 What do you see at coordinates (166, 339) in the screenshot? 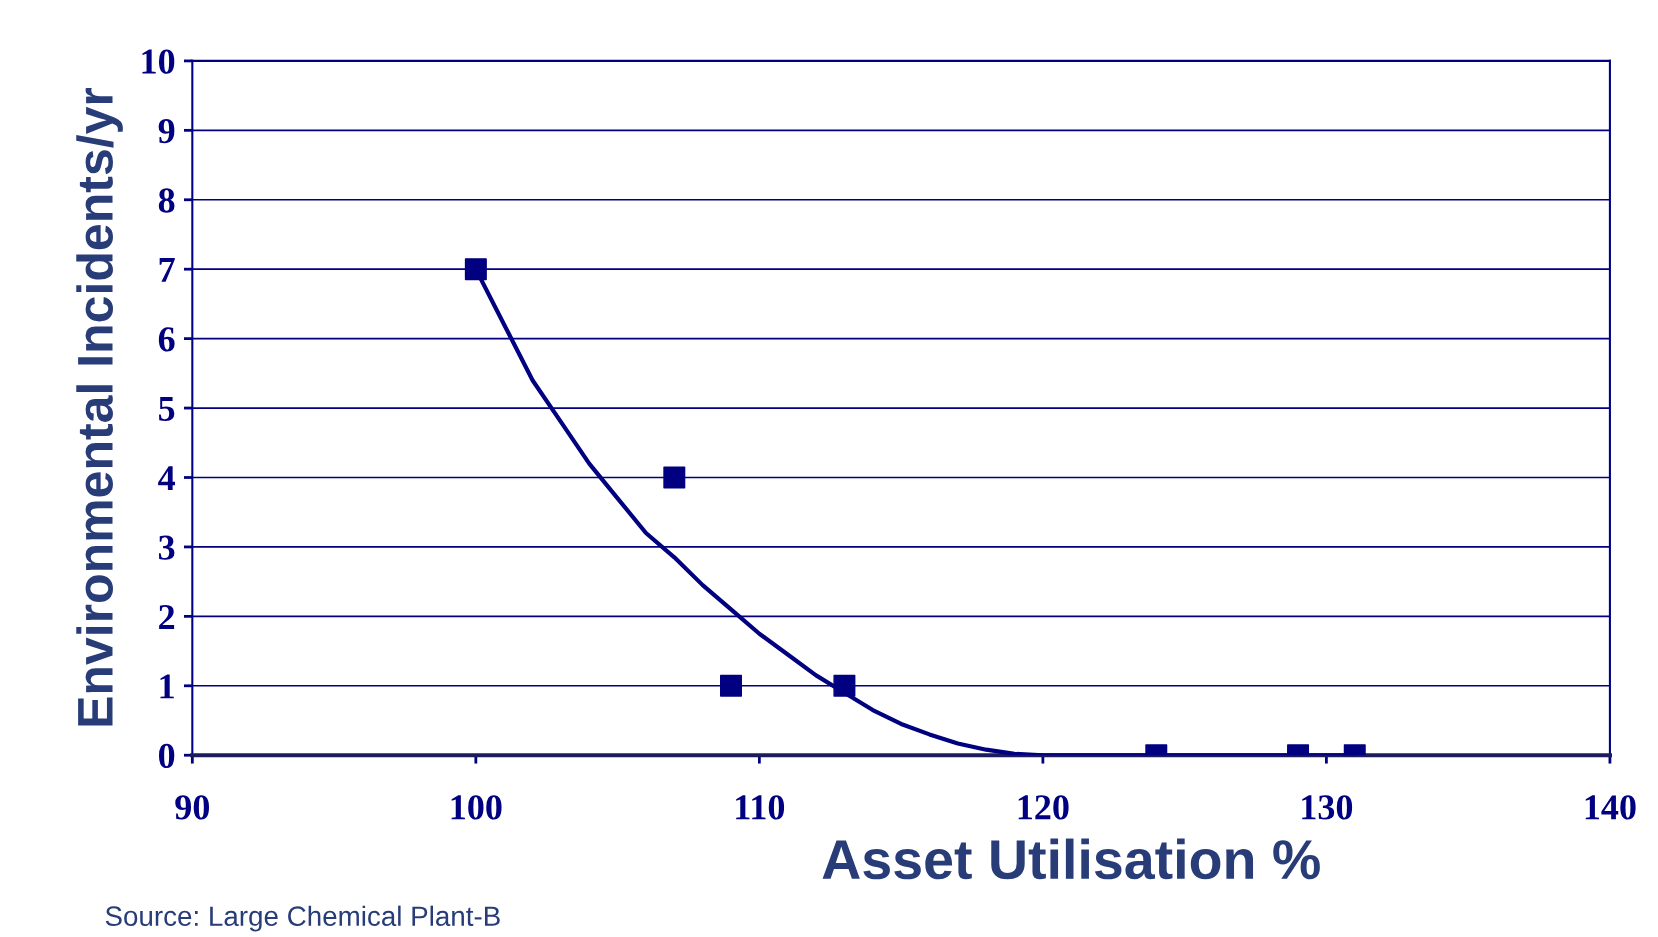
I see `y-tick-label: 6` at bounding box center [166, 339].